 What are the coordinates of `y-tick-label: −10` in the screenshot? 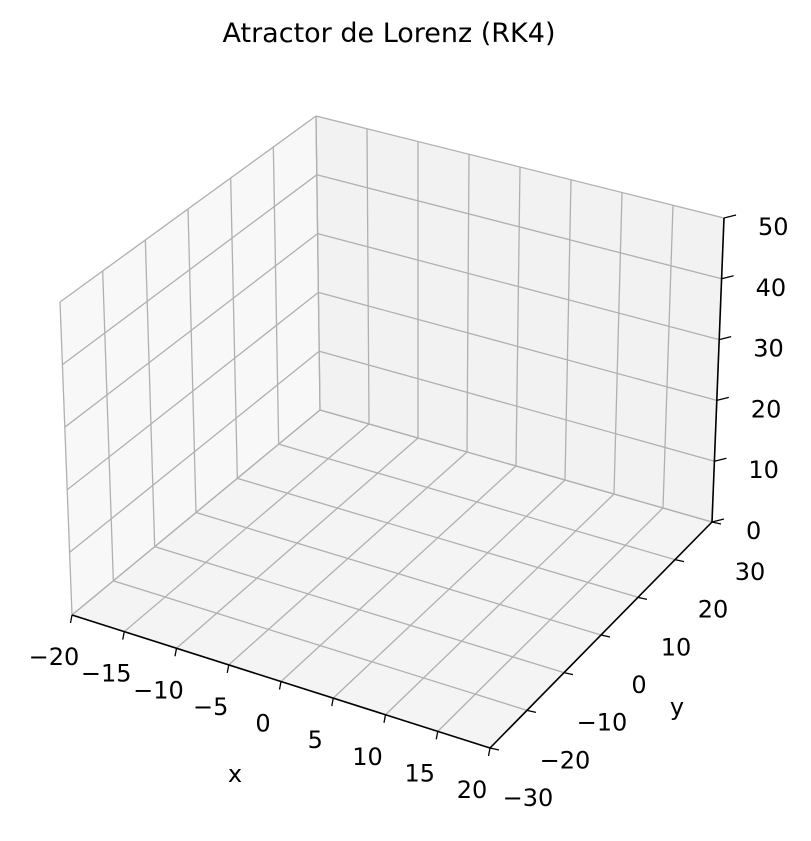 It's located at (602, 723).